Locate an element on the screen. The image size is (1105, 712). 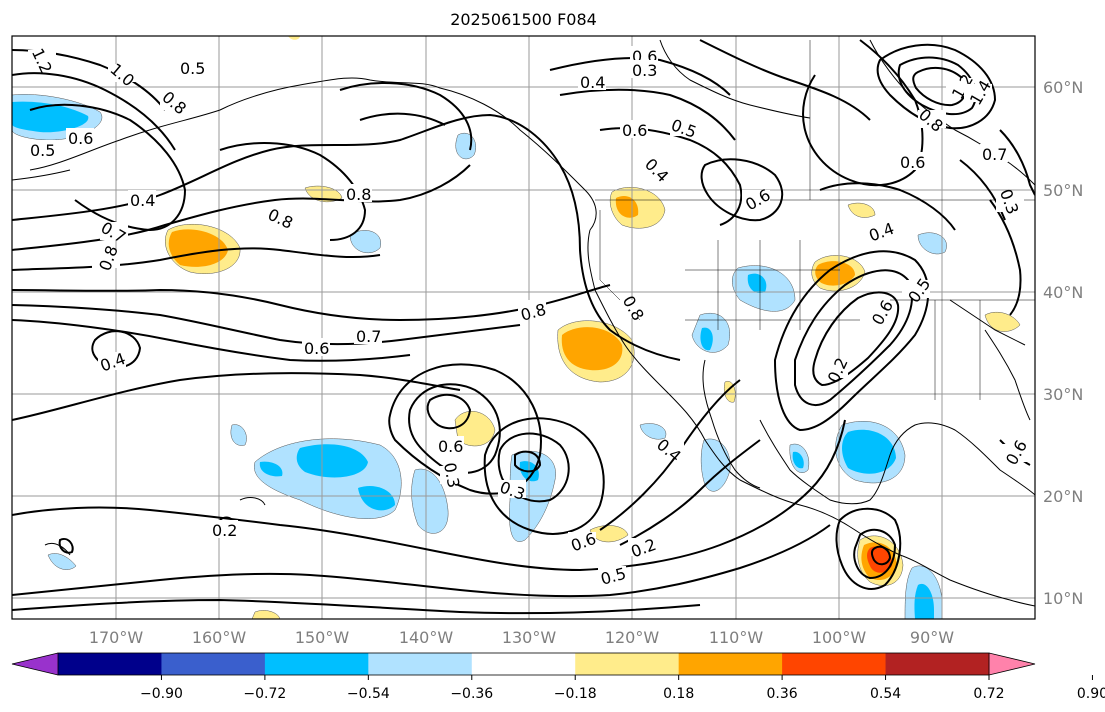
colorbar-tick-label: −0.54 is located at coordinates (368, 694).